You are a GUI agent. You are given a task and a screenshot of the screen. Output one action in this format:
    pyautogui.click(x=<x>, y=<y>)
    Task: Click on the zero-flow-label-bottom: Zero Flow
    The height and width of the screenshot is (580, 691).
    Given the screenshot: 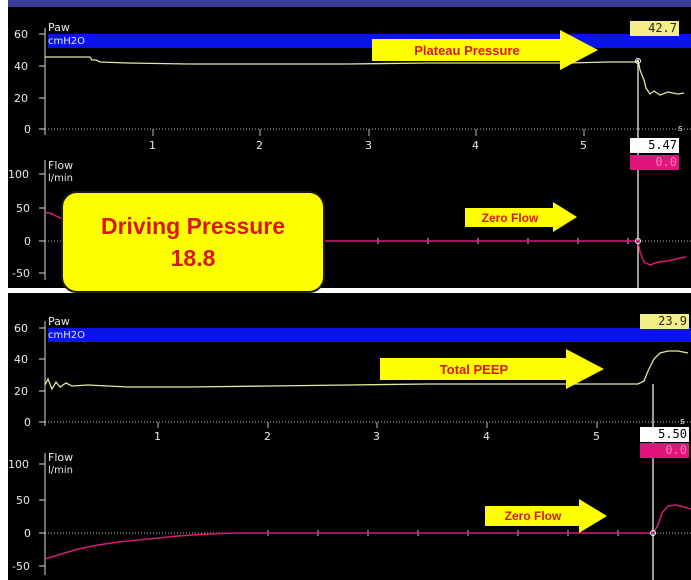 What is the action you would take?
    pyautogui.click(x=533, y=516)
    